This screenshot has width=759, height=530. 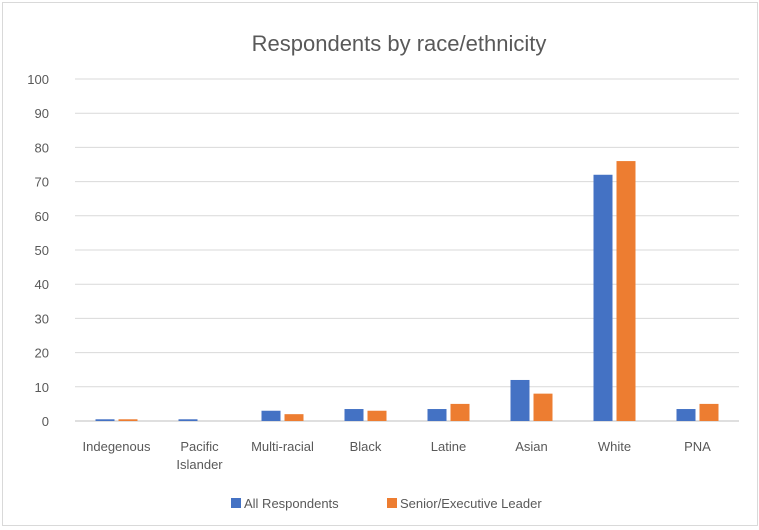 I want to click on y-tick-label: 30, so click(x=42, y=318).